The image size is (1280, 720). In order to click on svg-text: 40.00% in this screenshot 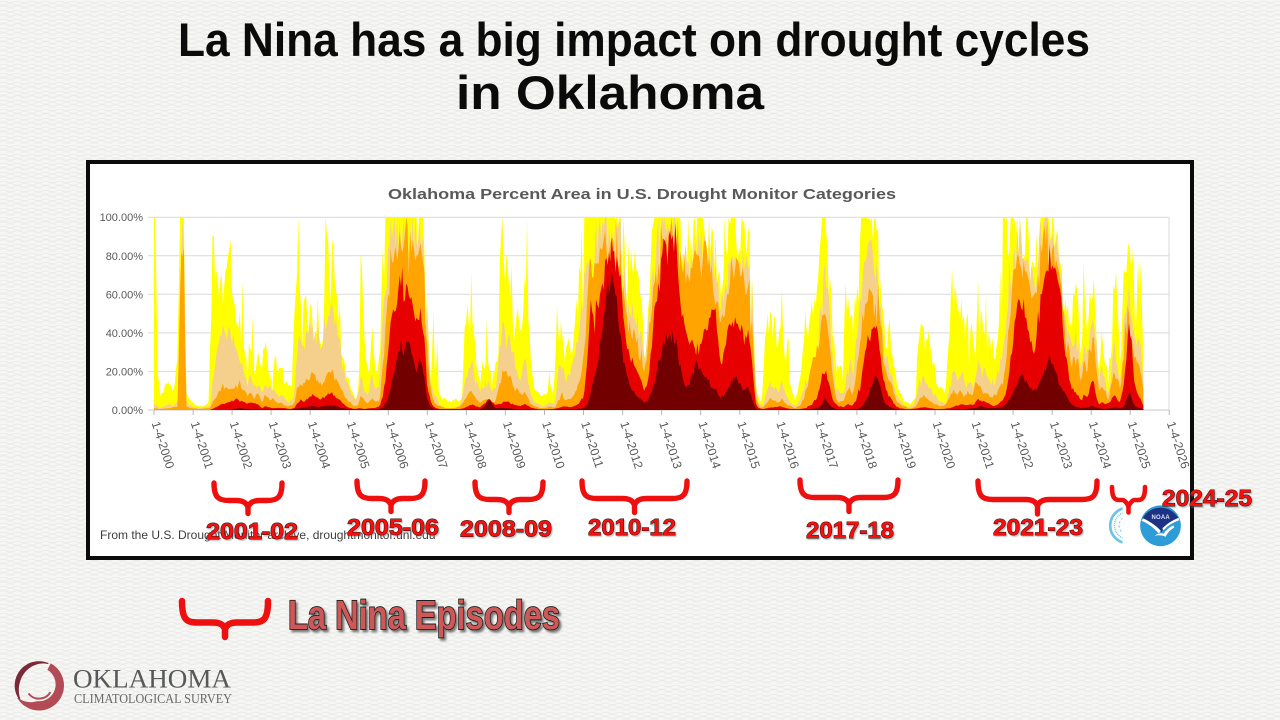, I will do `click(125, 334)`.